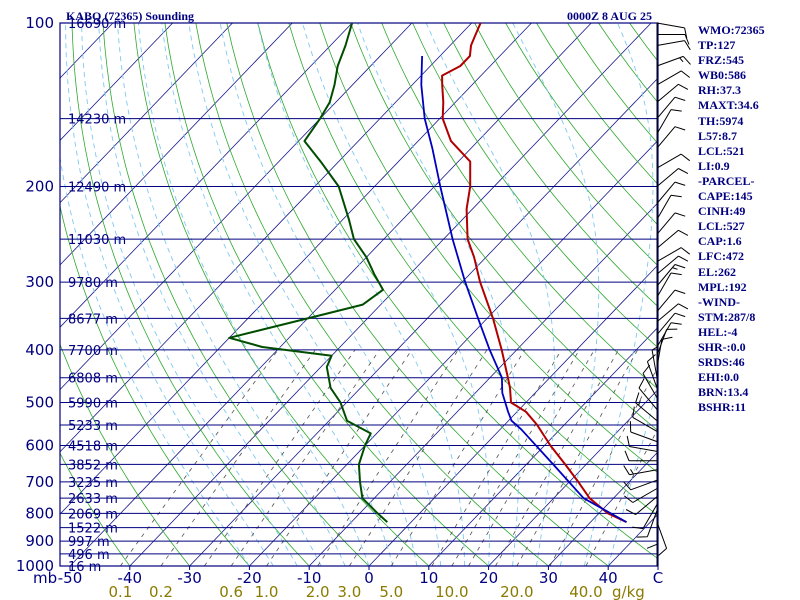 This screenshot has height=600, width=800. I want to click on pressure-tick-label: 800, so click(39, 513).